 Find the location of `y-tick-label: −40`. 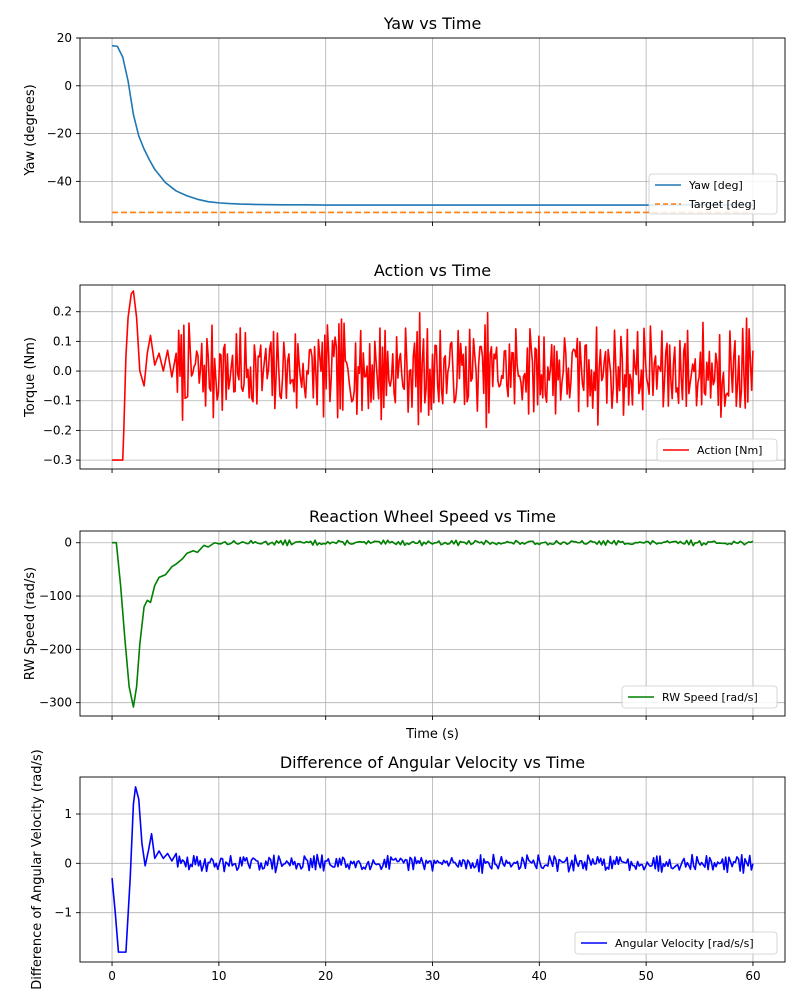

y-tick-label: −40 is located at coordinates (59, 181).